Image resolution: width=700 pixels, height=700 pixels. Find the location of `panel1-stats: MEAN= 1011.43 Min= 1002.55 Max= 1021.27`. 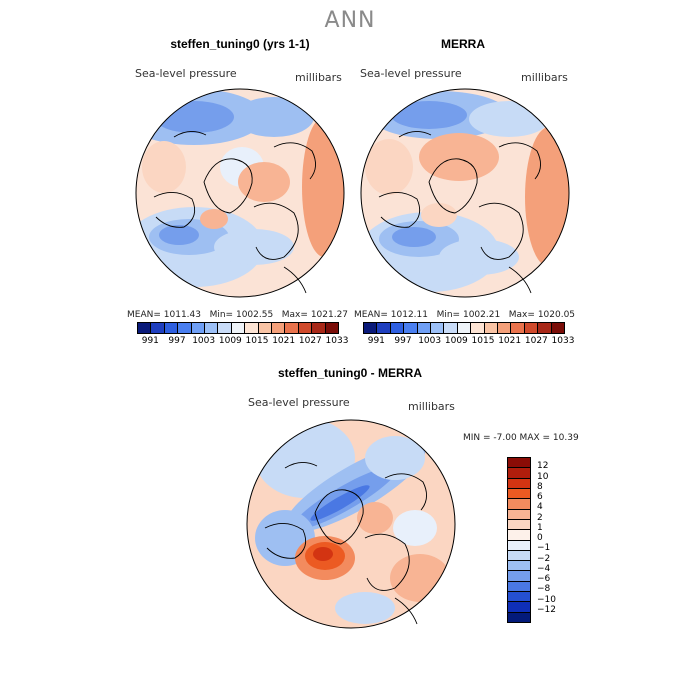

panel1-stats: MEAN= 1011.43 Min= 1002.55 Max= 1021.27 is located at coordinates (237, 315).